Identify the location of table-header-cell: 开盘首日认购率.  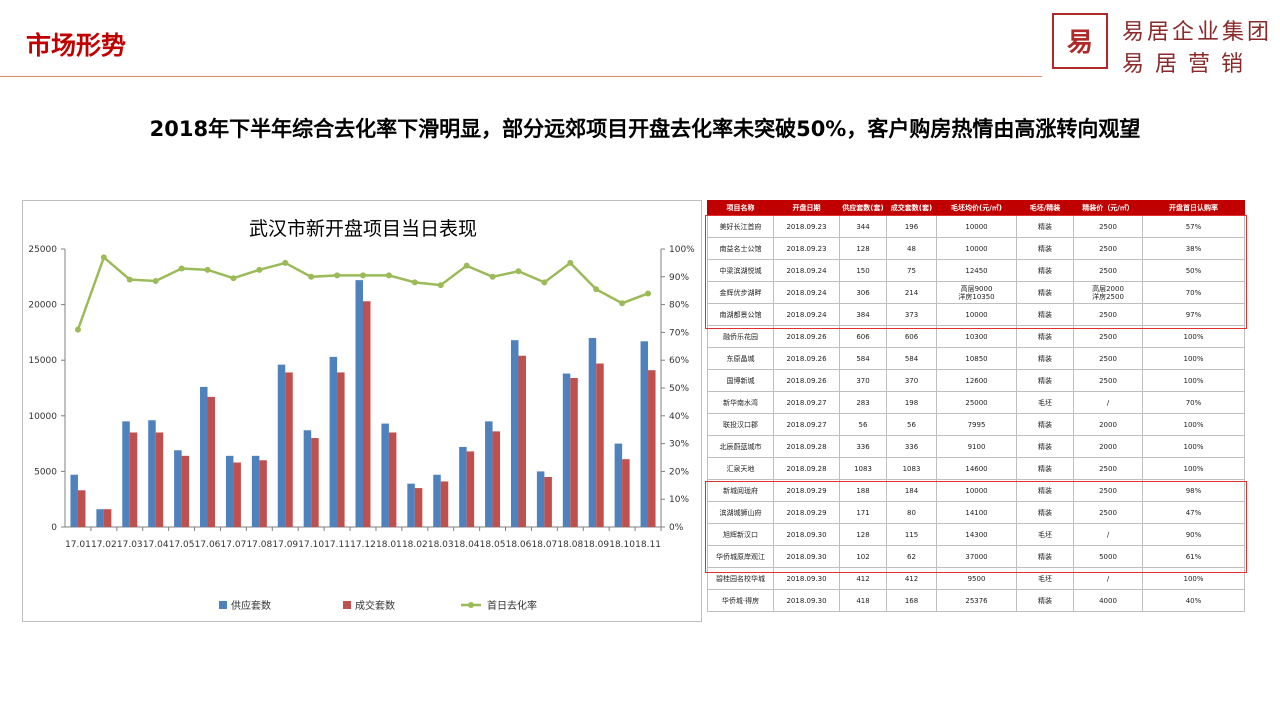
(1193, 208).